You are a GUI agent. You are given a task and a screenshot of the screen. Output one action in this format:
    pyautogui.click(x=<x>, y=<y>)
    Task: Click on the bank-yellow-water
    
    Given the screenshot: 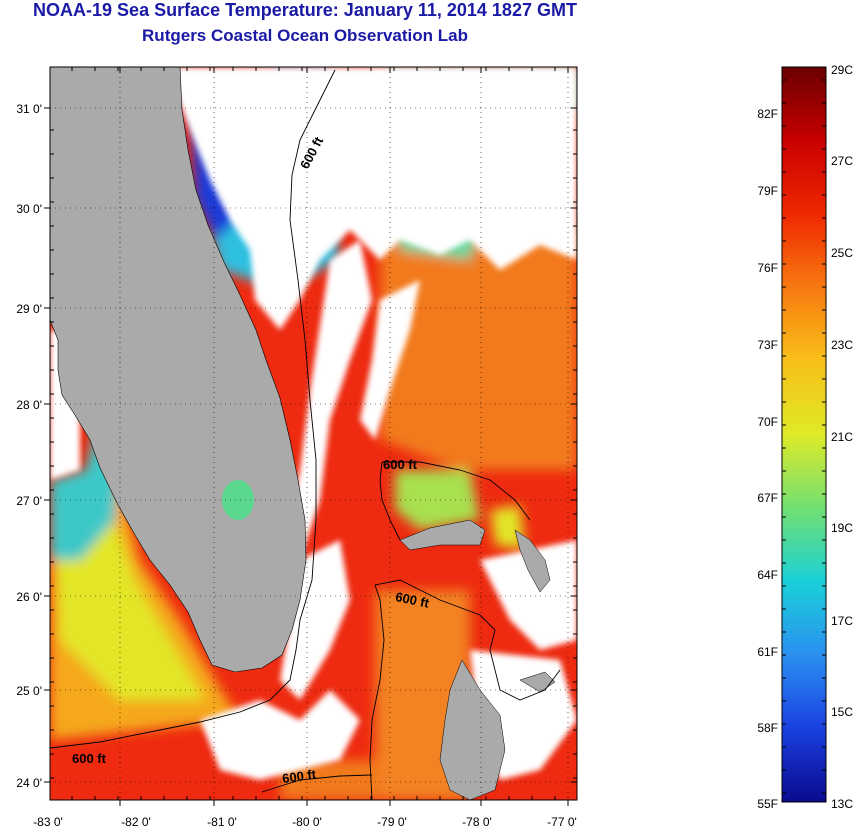 What is the action you would take?
    pyautogui.click(x=507, y=527)
    